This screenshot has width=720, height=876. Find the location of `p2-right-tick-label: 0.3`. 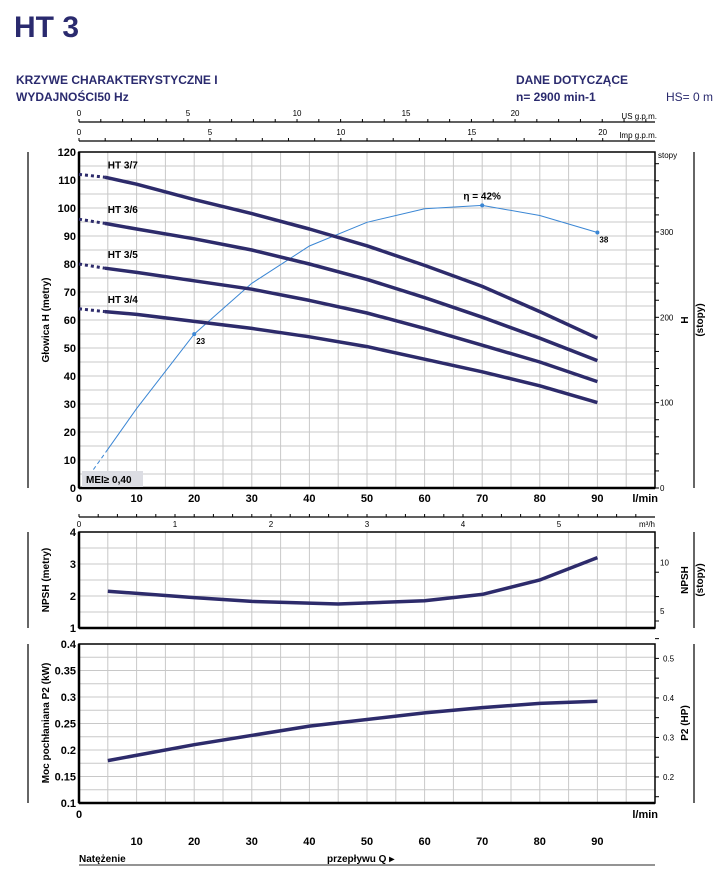

p2-right-tick-label: 0.3 is located at coordinates (669, 737).